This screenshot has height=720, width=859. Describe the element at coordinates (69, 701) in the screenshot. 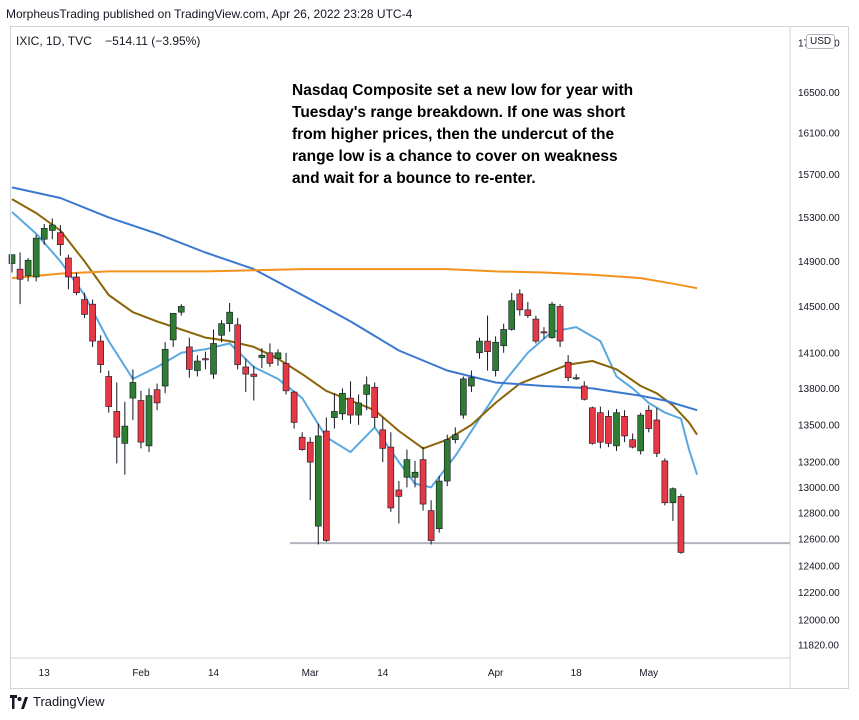

I see `tradingview-brand: TradingView` at that location.